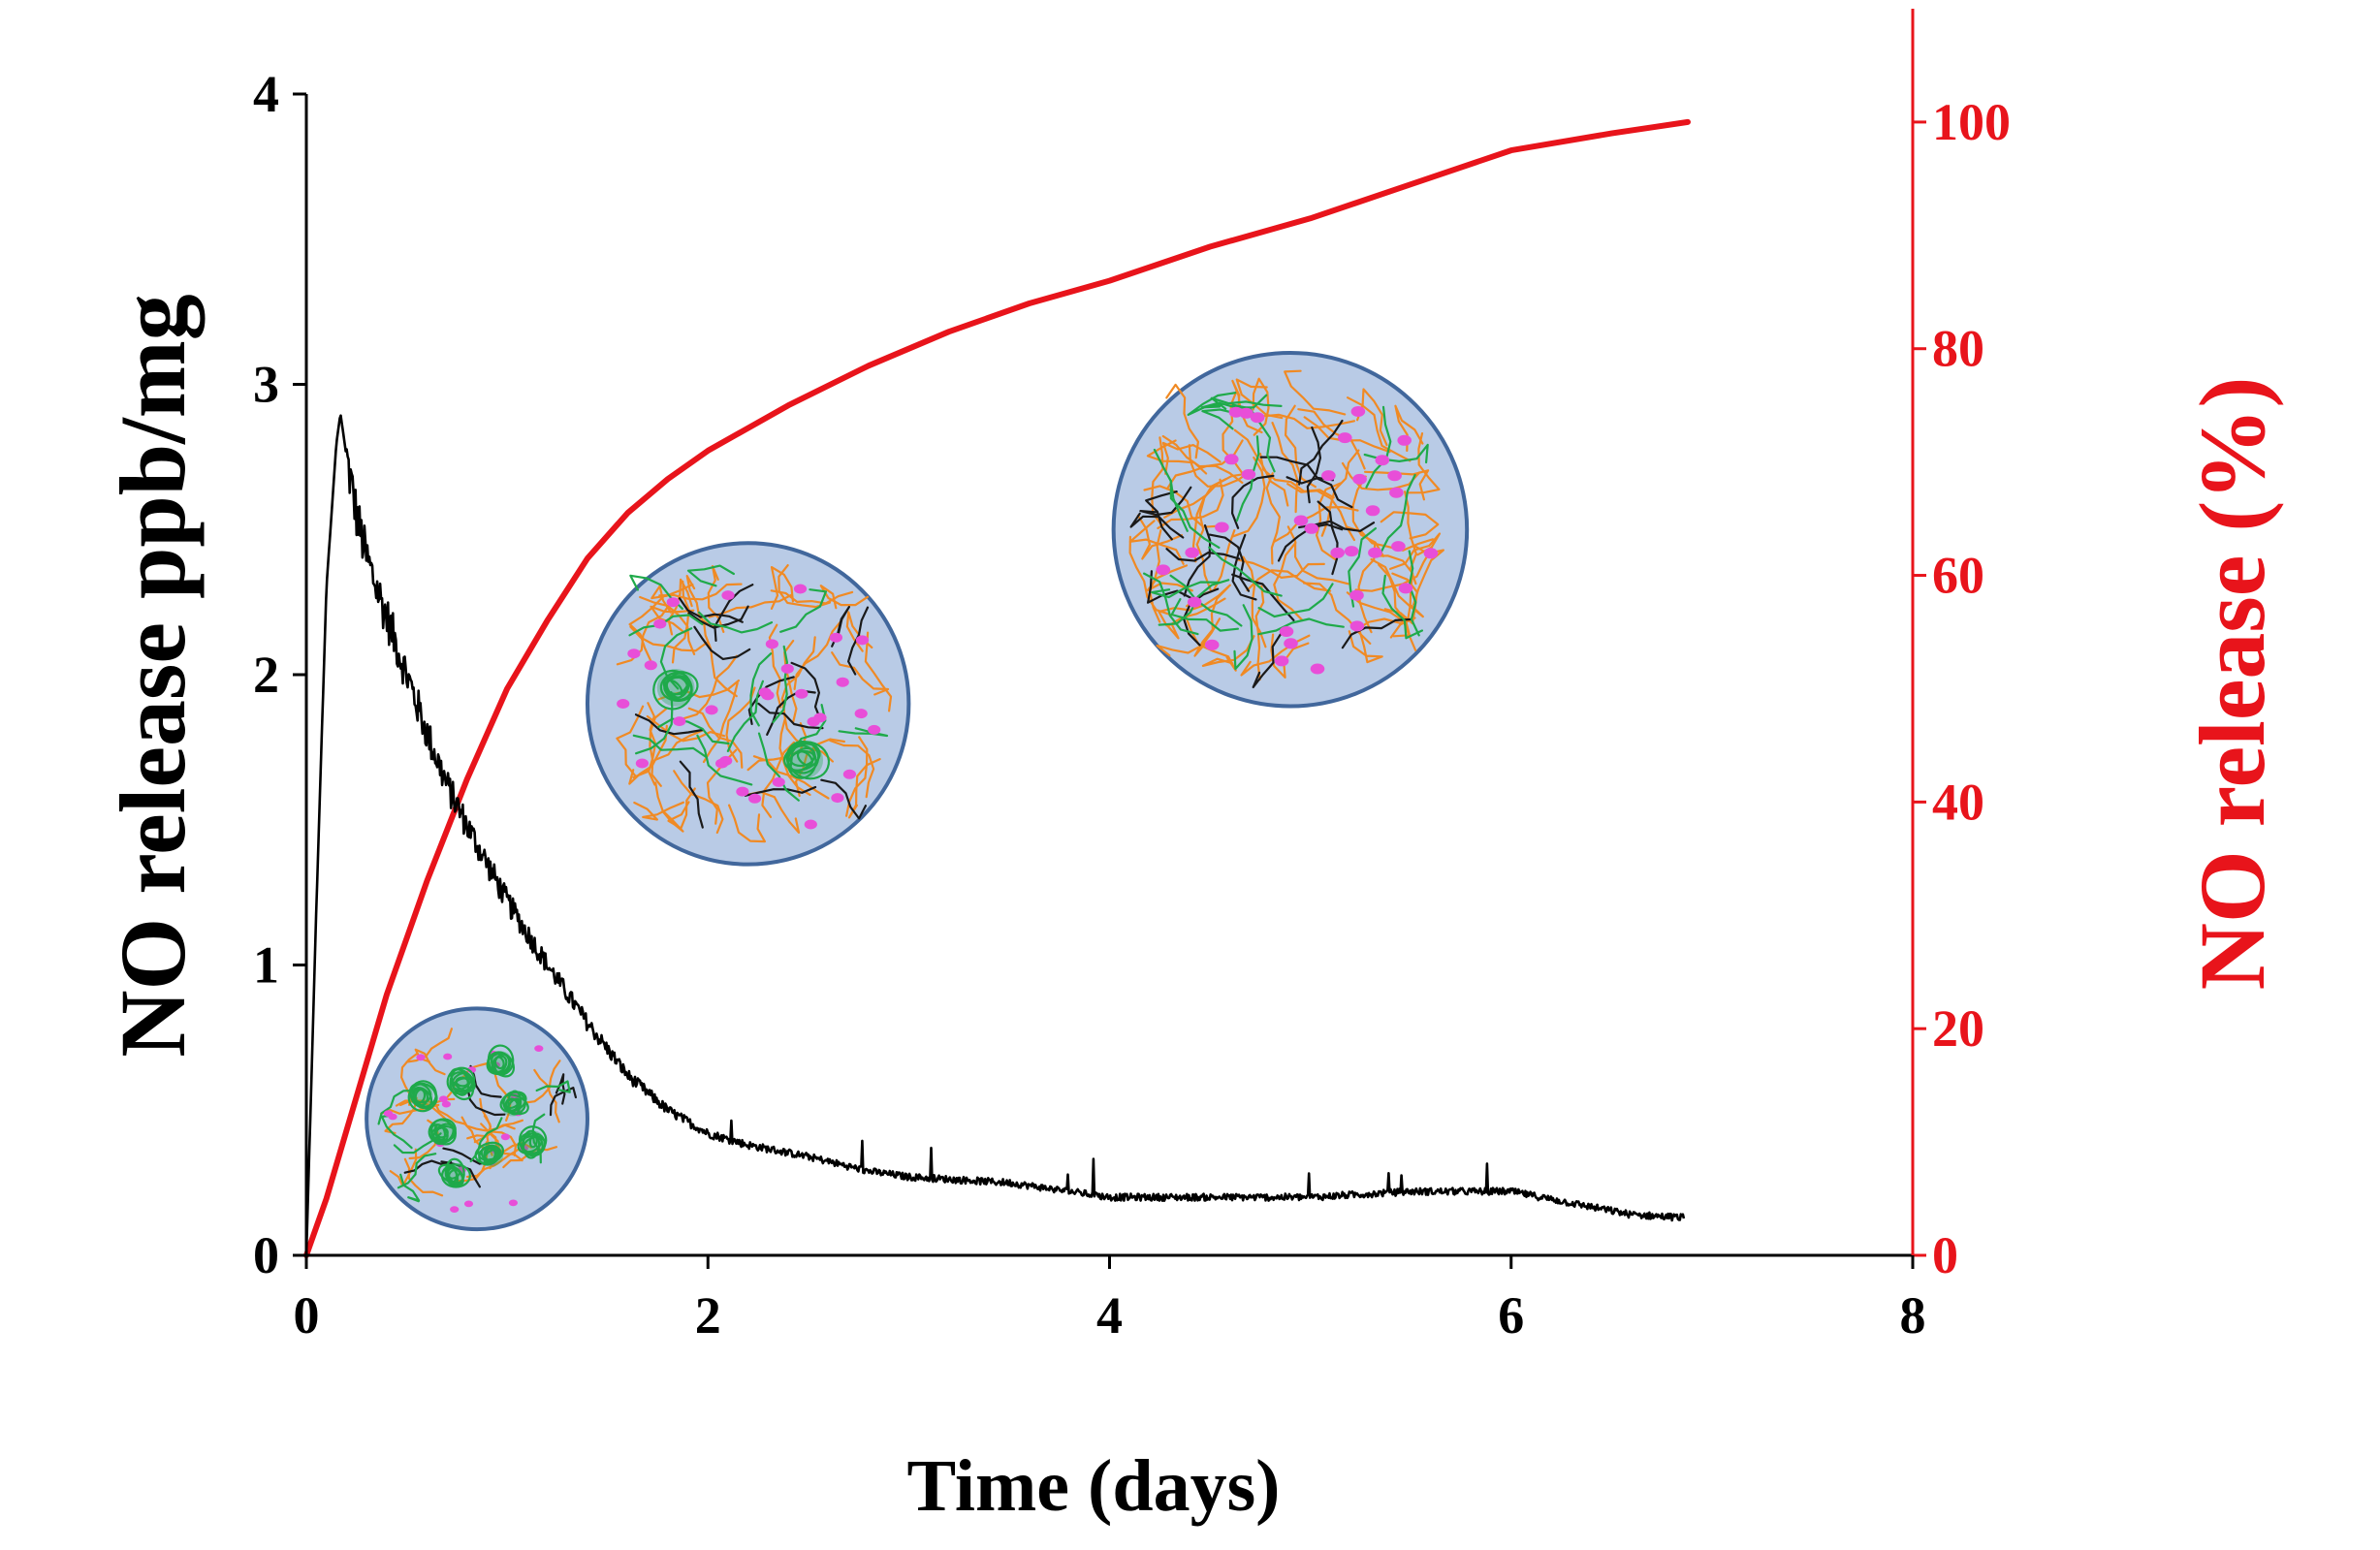 The image size is (2380, 1550). What do you see at coordinates (266, 94) in the screenshot?
I see `left-y-tick-label-4: 4` at bounding box center [266, 94].